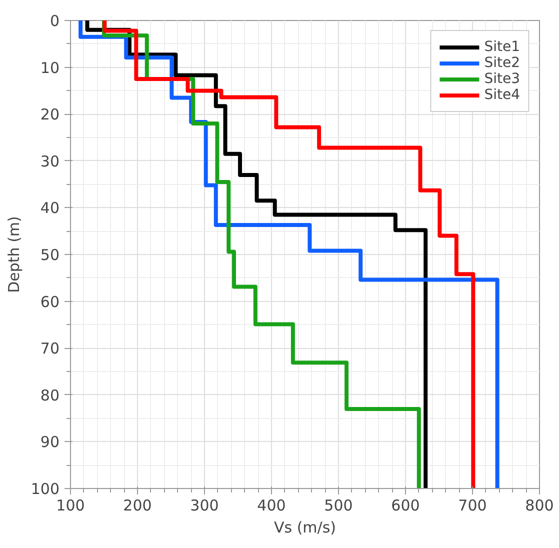 This screenshot has height=548, width=559. Describe the element at coordinates (13, 254) in the screenshot. I see `y-axis-title: Depth (m)` at that location.